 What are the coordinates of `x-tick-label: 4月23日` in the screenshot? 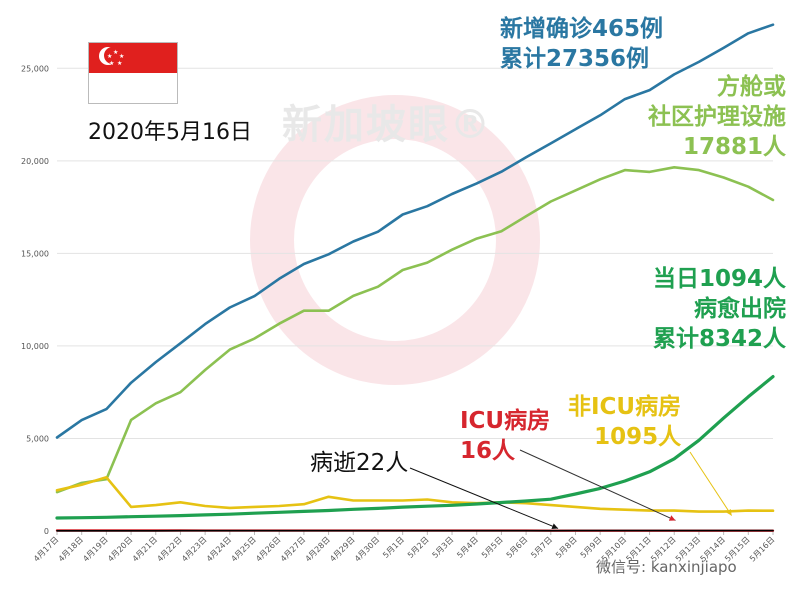 It's located at (194, 549).